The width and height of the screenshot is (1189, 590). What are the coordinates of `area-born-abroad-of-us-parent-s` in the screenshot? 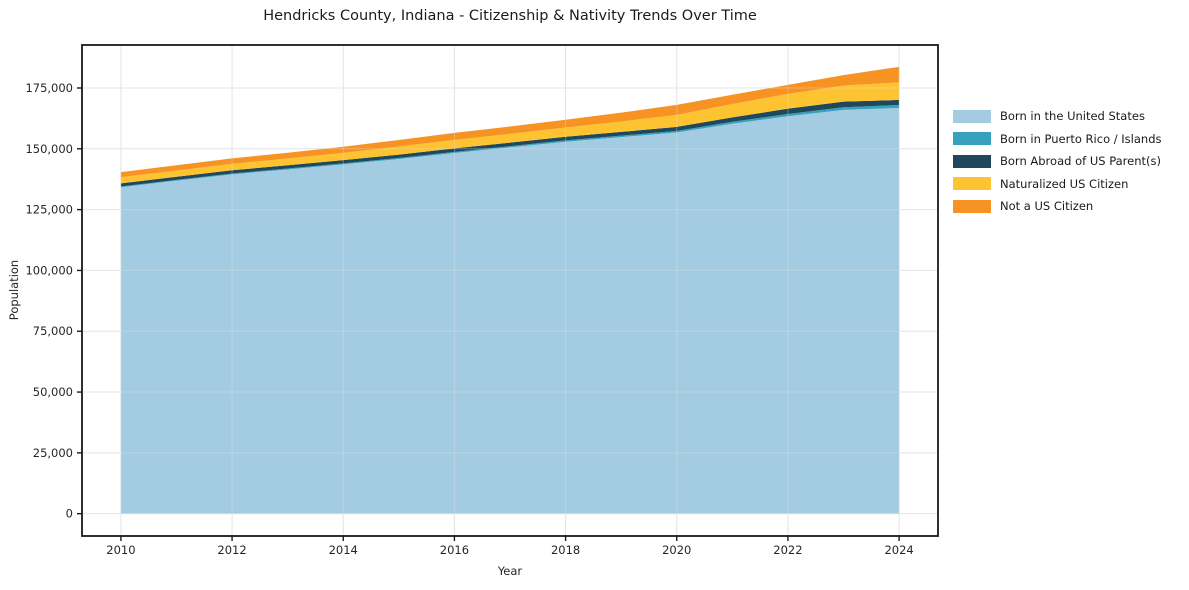 It's located at (510, 143).